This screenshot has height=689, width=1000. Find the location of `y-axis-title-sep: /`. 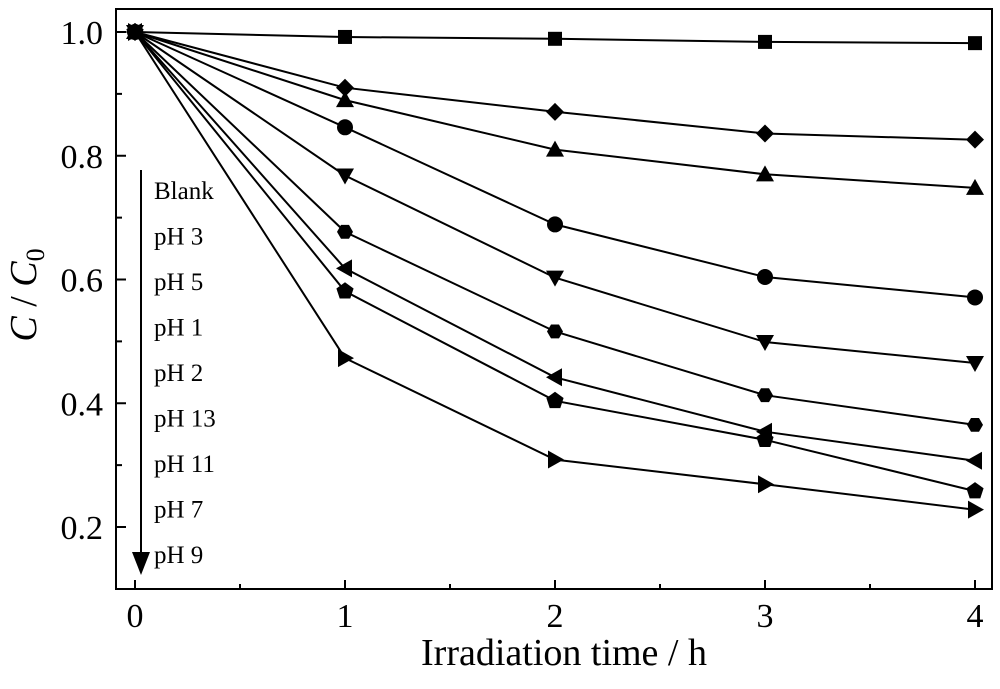

y-axis-title-sep: / is located at coordinates (24, 302).